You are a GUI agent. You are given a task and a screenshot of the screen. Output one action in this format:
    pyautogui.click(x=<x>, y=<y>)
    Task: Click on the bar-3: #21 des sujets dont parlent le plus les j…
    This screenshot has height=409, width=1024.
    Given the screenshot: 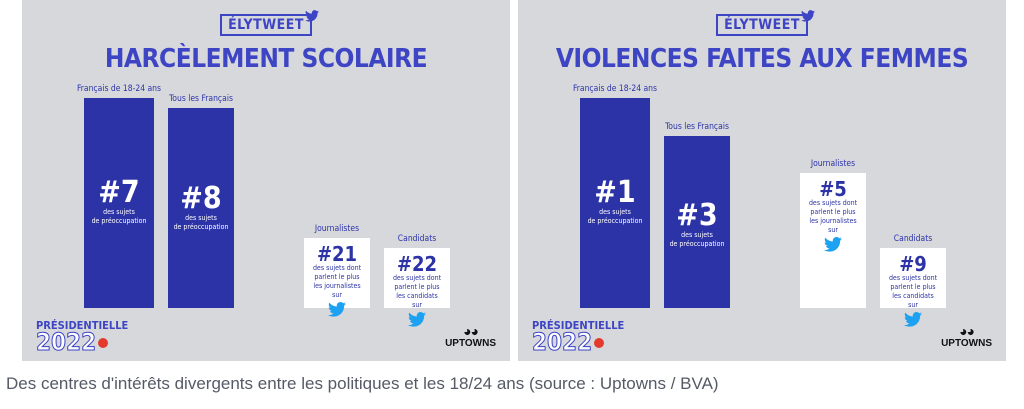 What is the action you would take?
    pyautogui.click(x=337, y=277)
    